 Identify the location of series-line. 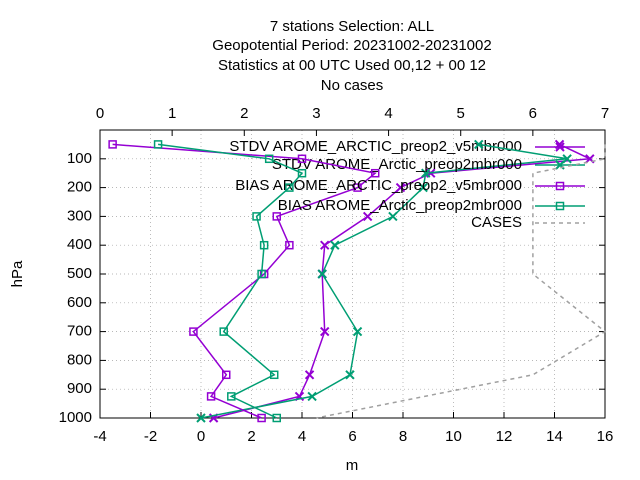
(231, 281).